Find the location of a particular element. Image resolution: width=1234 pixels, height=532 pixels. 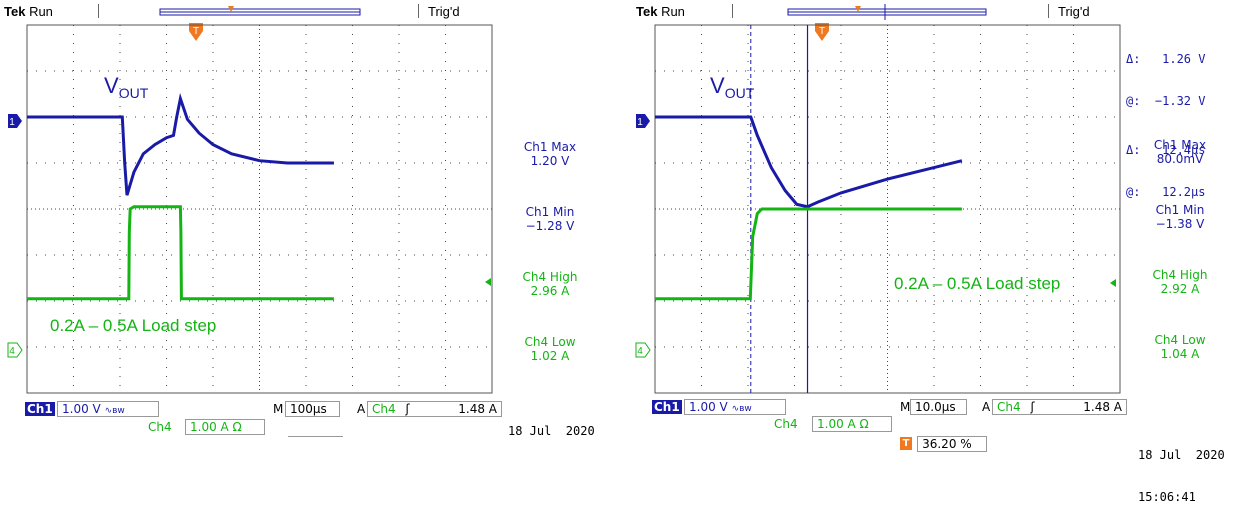

measurement-ch4-high: Ch4 High 2.96 A is located at coordinates (550, 284).